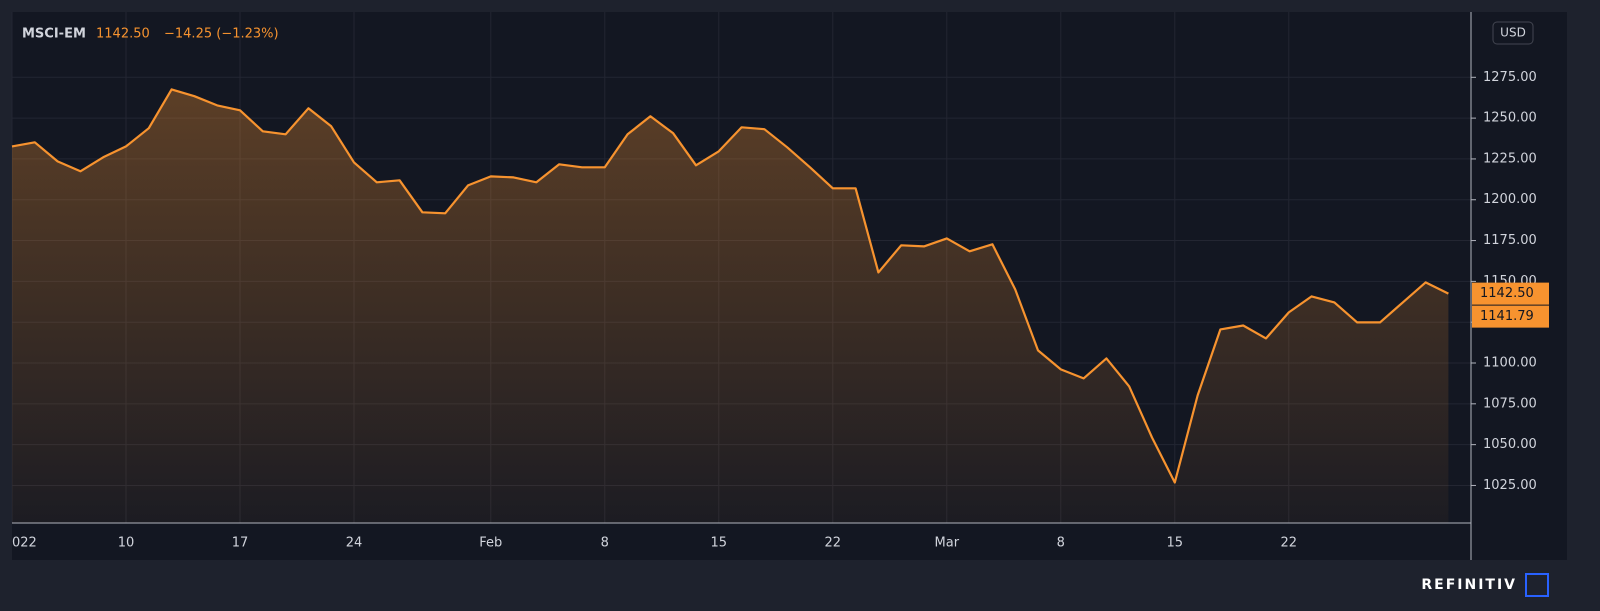  I want to click on last-price: 1142.50, so click(123, 34).